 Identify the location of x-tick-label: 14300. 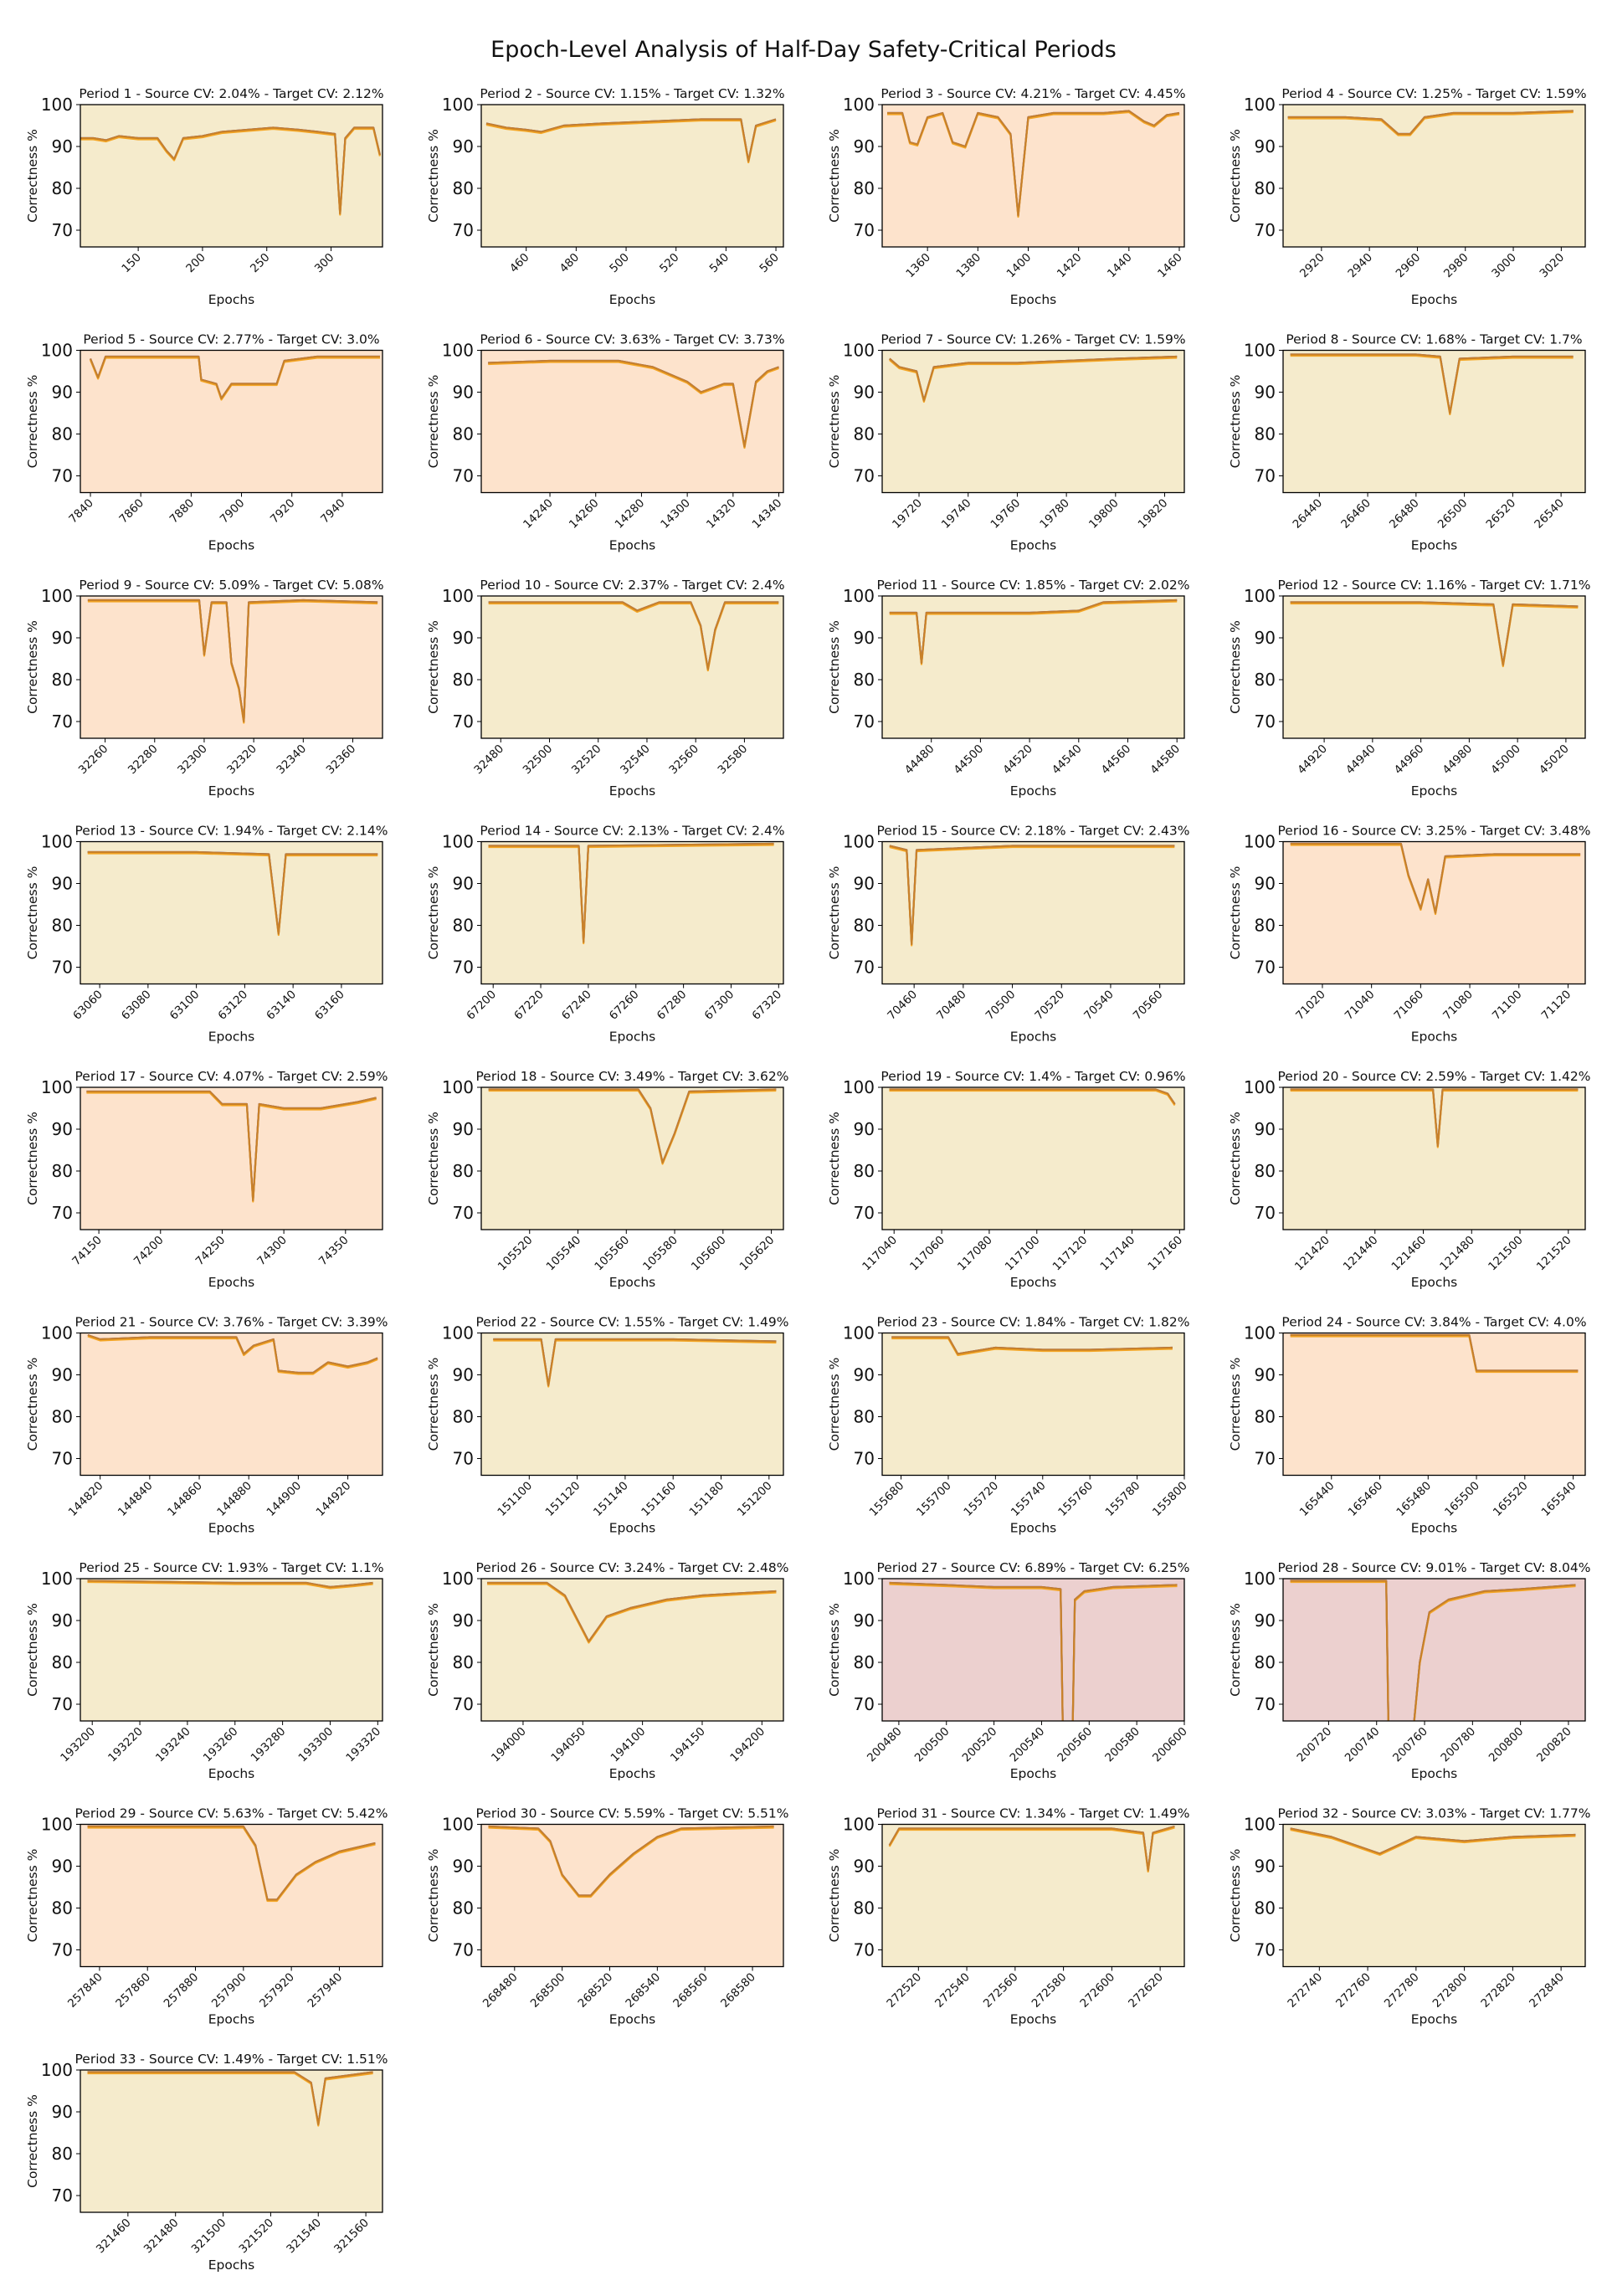
(675, 514).